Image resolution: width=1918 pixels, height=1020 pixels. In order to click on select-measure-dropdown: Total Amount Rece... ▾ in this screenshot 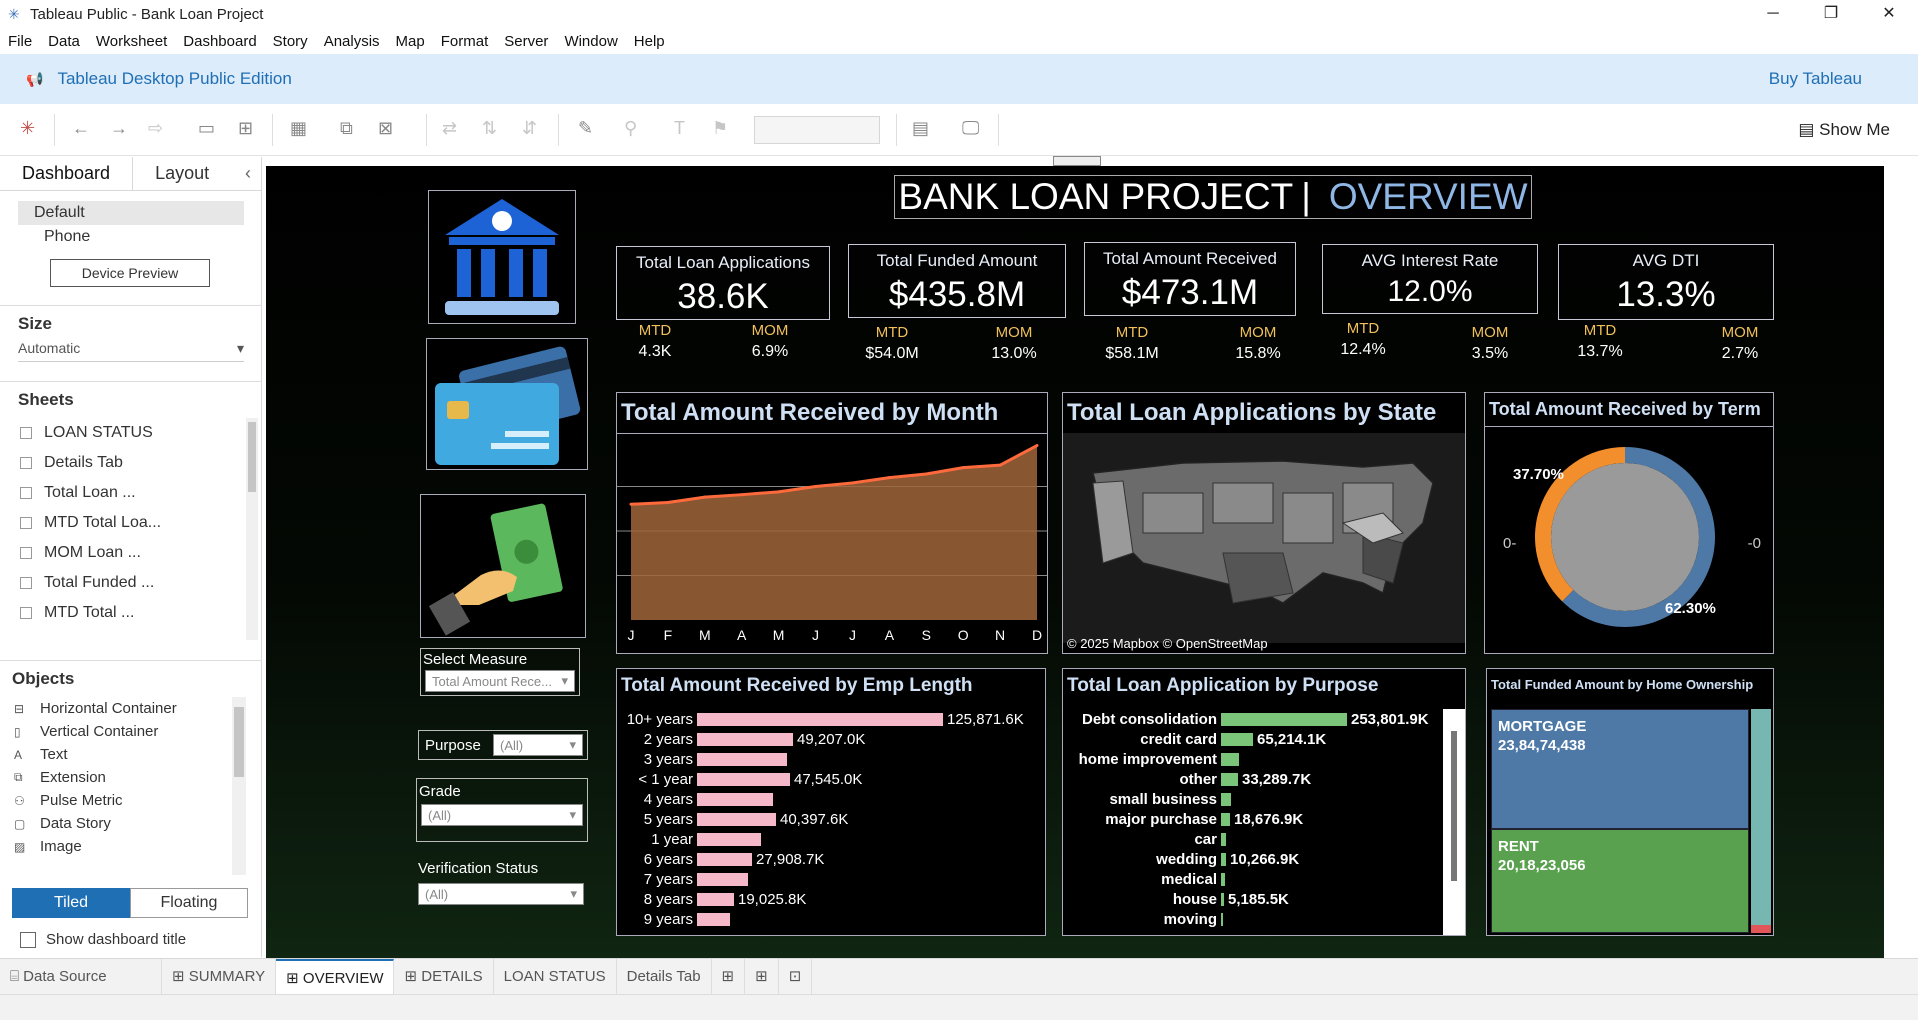, I will do `click(500, 681)`.